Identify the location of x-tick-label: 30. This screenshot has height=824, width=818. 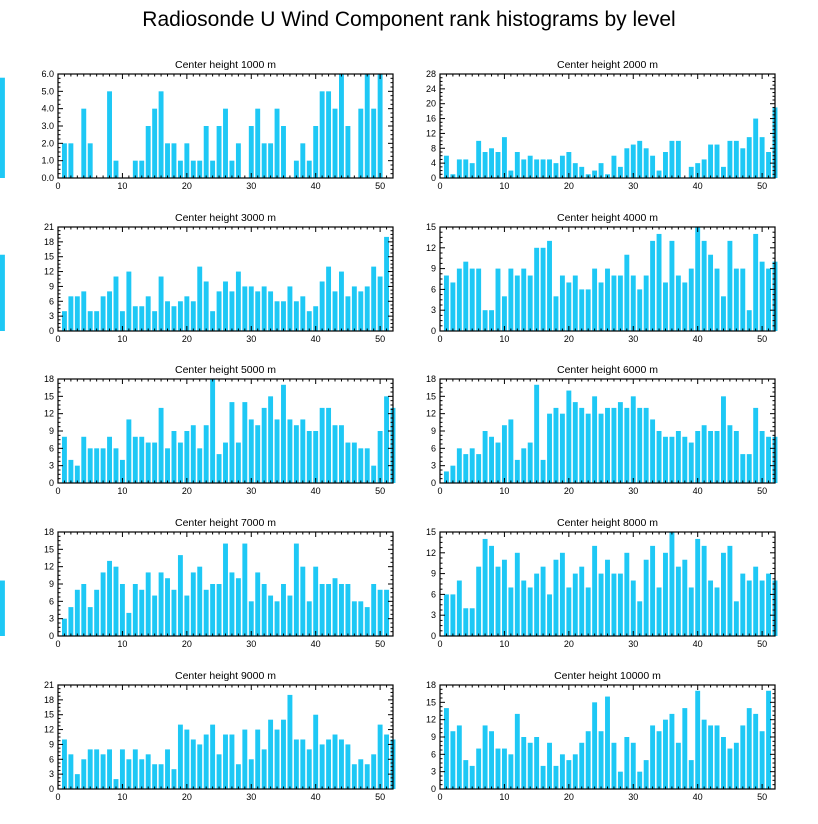
(633, 797).